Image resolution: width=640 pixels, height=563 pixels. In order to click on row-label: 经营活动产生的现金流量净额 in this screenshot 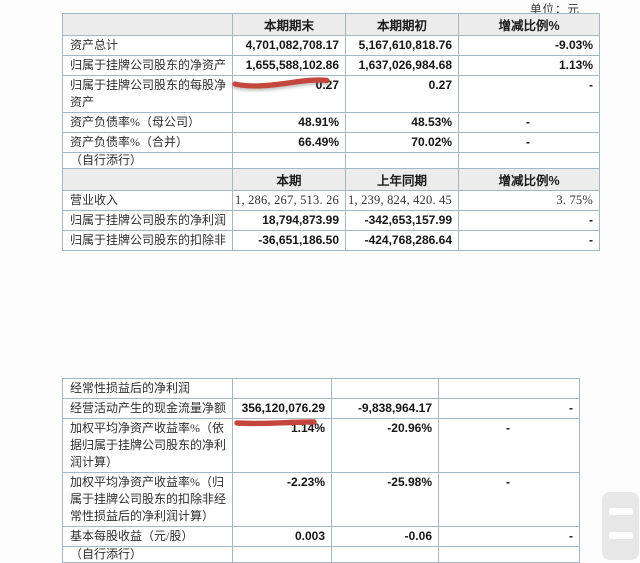, I will do `click(147, 408)`.